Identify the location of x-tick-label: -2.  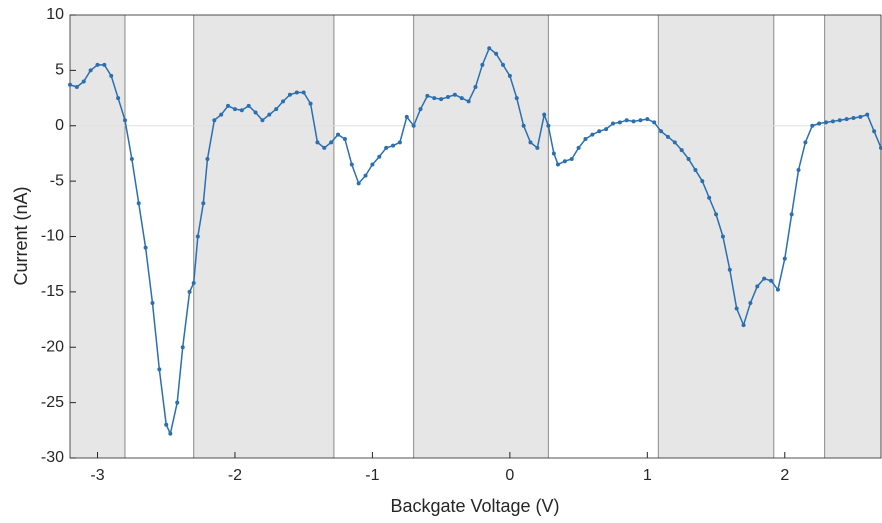
(235, 475).